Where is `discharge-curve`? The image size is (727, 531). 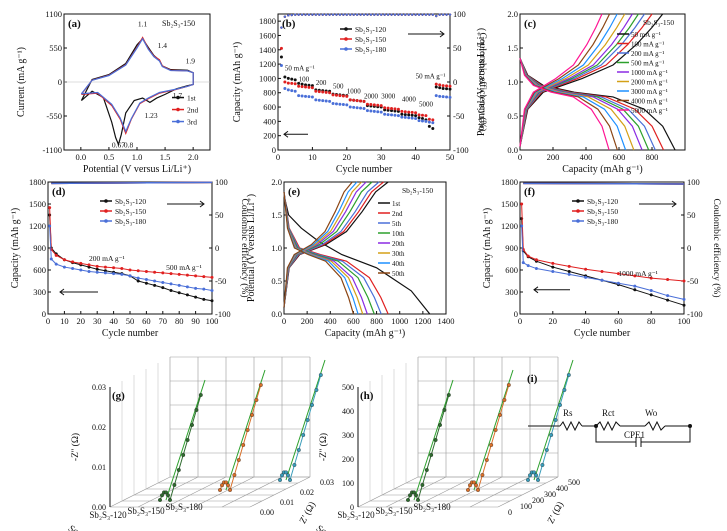
discharge-curve is located at coordinates (564, 104).